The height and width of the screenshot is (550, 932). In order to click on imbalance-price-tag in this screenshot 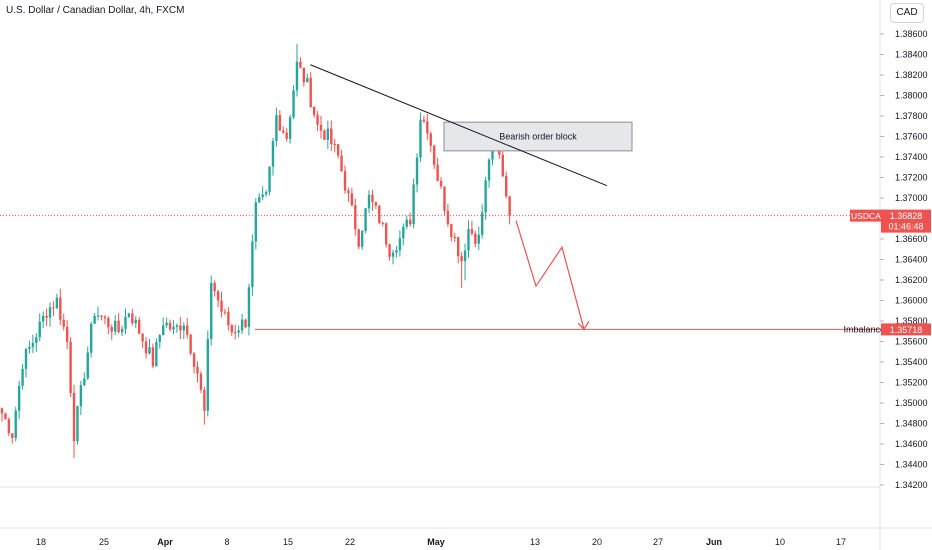, I will do `click(906, 329)`.